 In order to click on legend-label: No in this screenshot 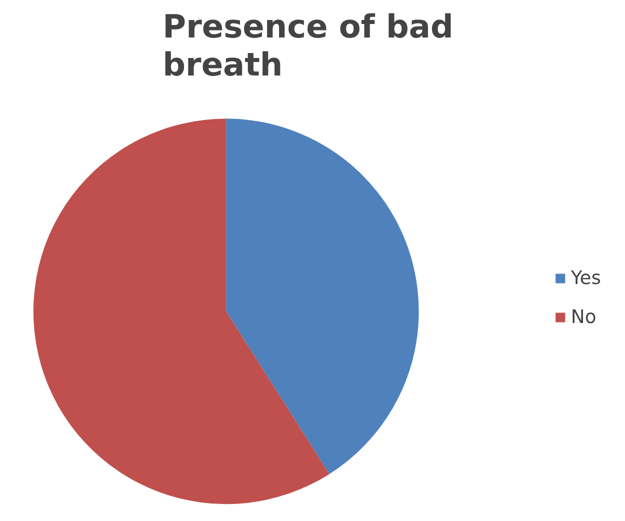, I will do `click(583, 317)`.